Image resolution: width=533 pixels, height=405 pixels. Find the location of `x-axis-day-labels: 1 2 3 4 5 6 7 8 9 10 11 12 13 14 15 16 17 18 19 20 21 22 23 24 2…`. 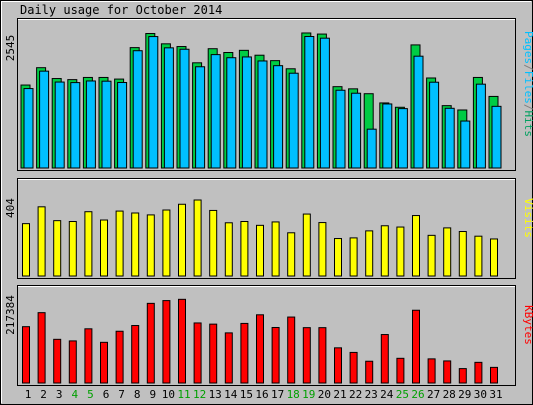

x-axis-day-labels: 1 2 3 4 5 6 7 8 9 10 11 12 13 14 15 16 17 18 19 20 21 22 23 24 2… is located at coordinates (264, 394).